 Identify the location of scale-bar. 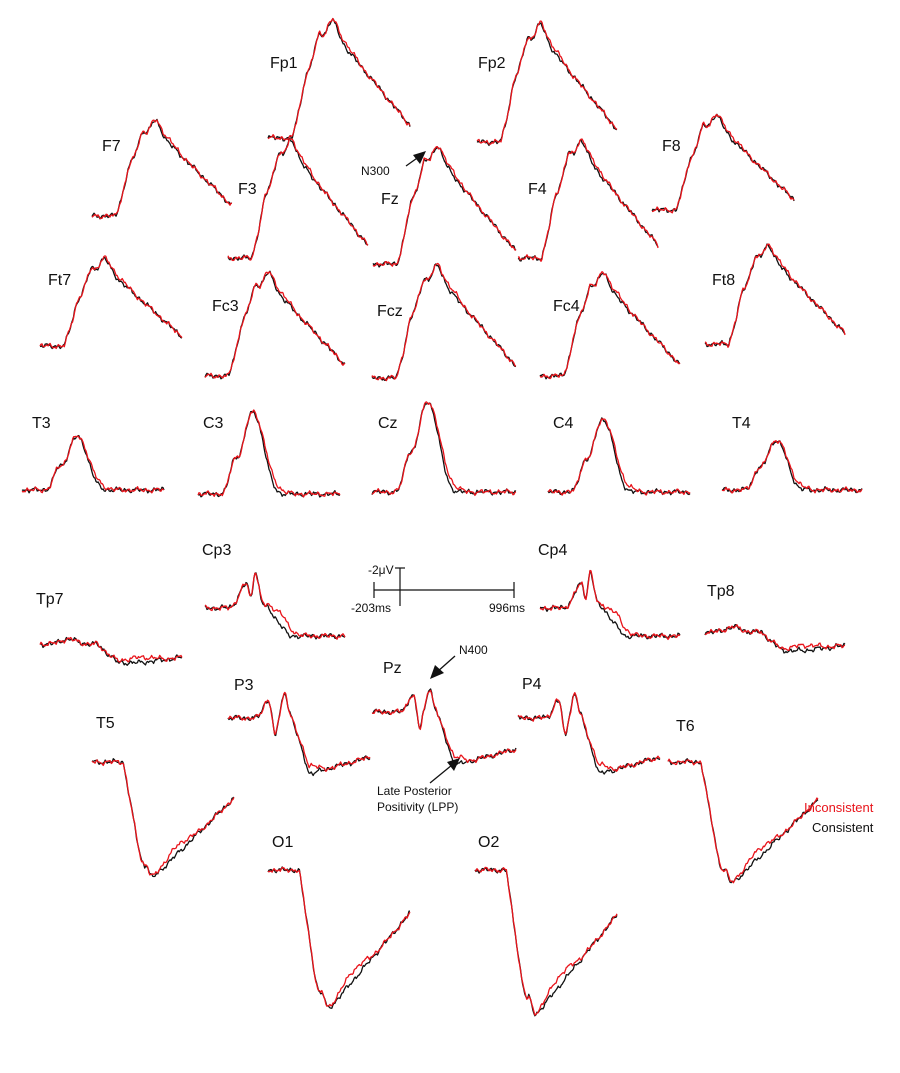
(444, 586).